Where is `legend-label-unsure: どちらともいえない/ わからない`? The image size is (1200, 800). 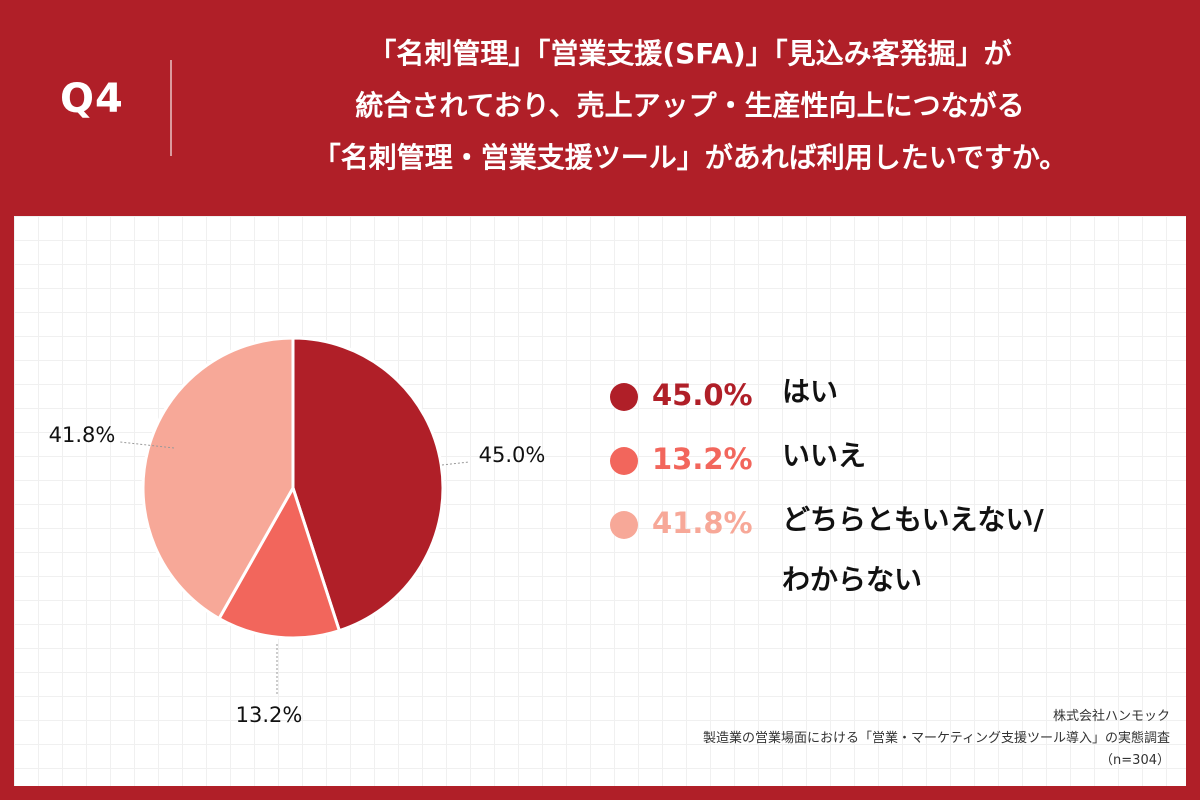 legend-label-unsure: どちらともいえない/ わからない is located at coordinates (962, 556).